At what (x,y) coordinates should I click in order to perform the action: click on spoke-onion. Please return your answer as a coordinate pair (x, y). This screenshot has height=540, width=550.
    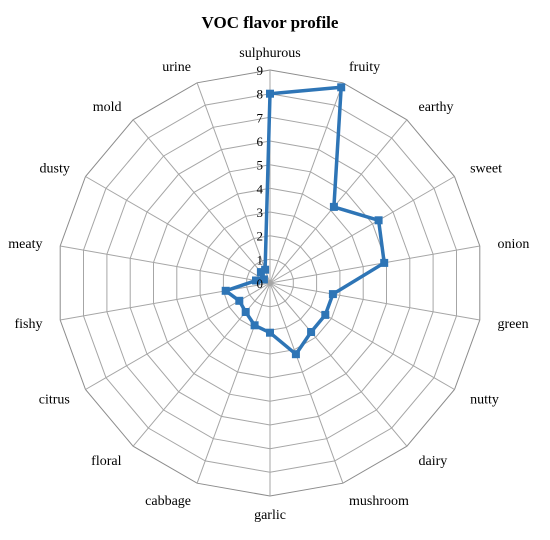
    Looking at the image, I should click on (374, 264).